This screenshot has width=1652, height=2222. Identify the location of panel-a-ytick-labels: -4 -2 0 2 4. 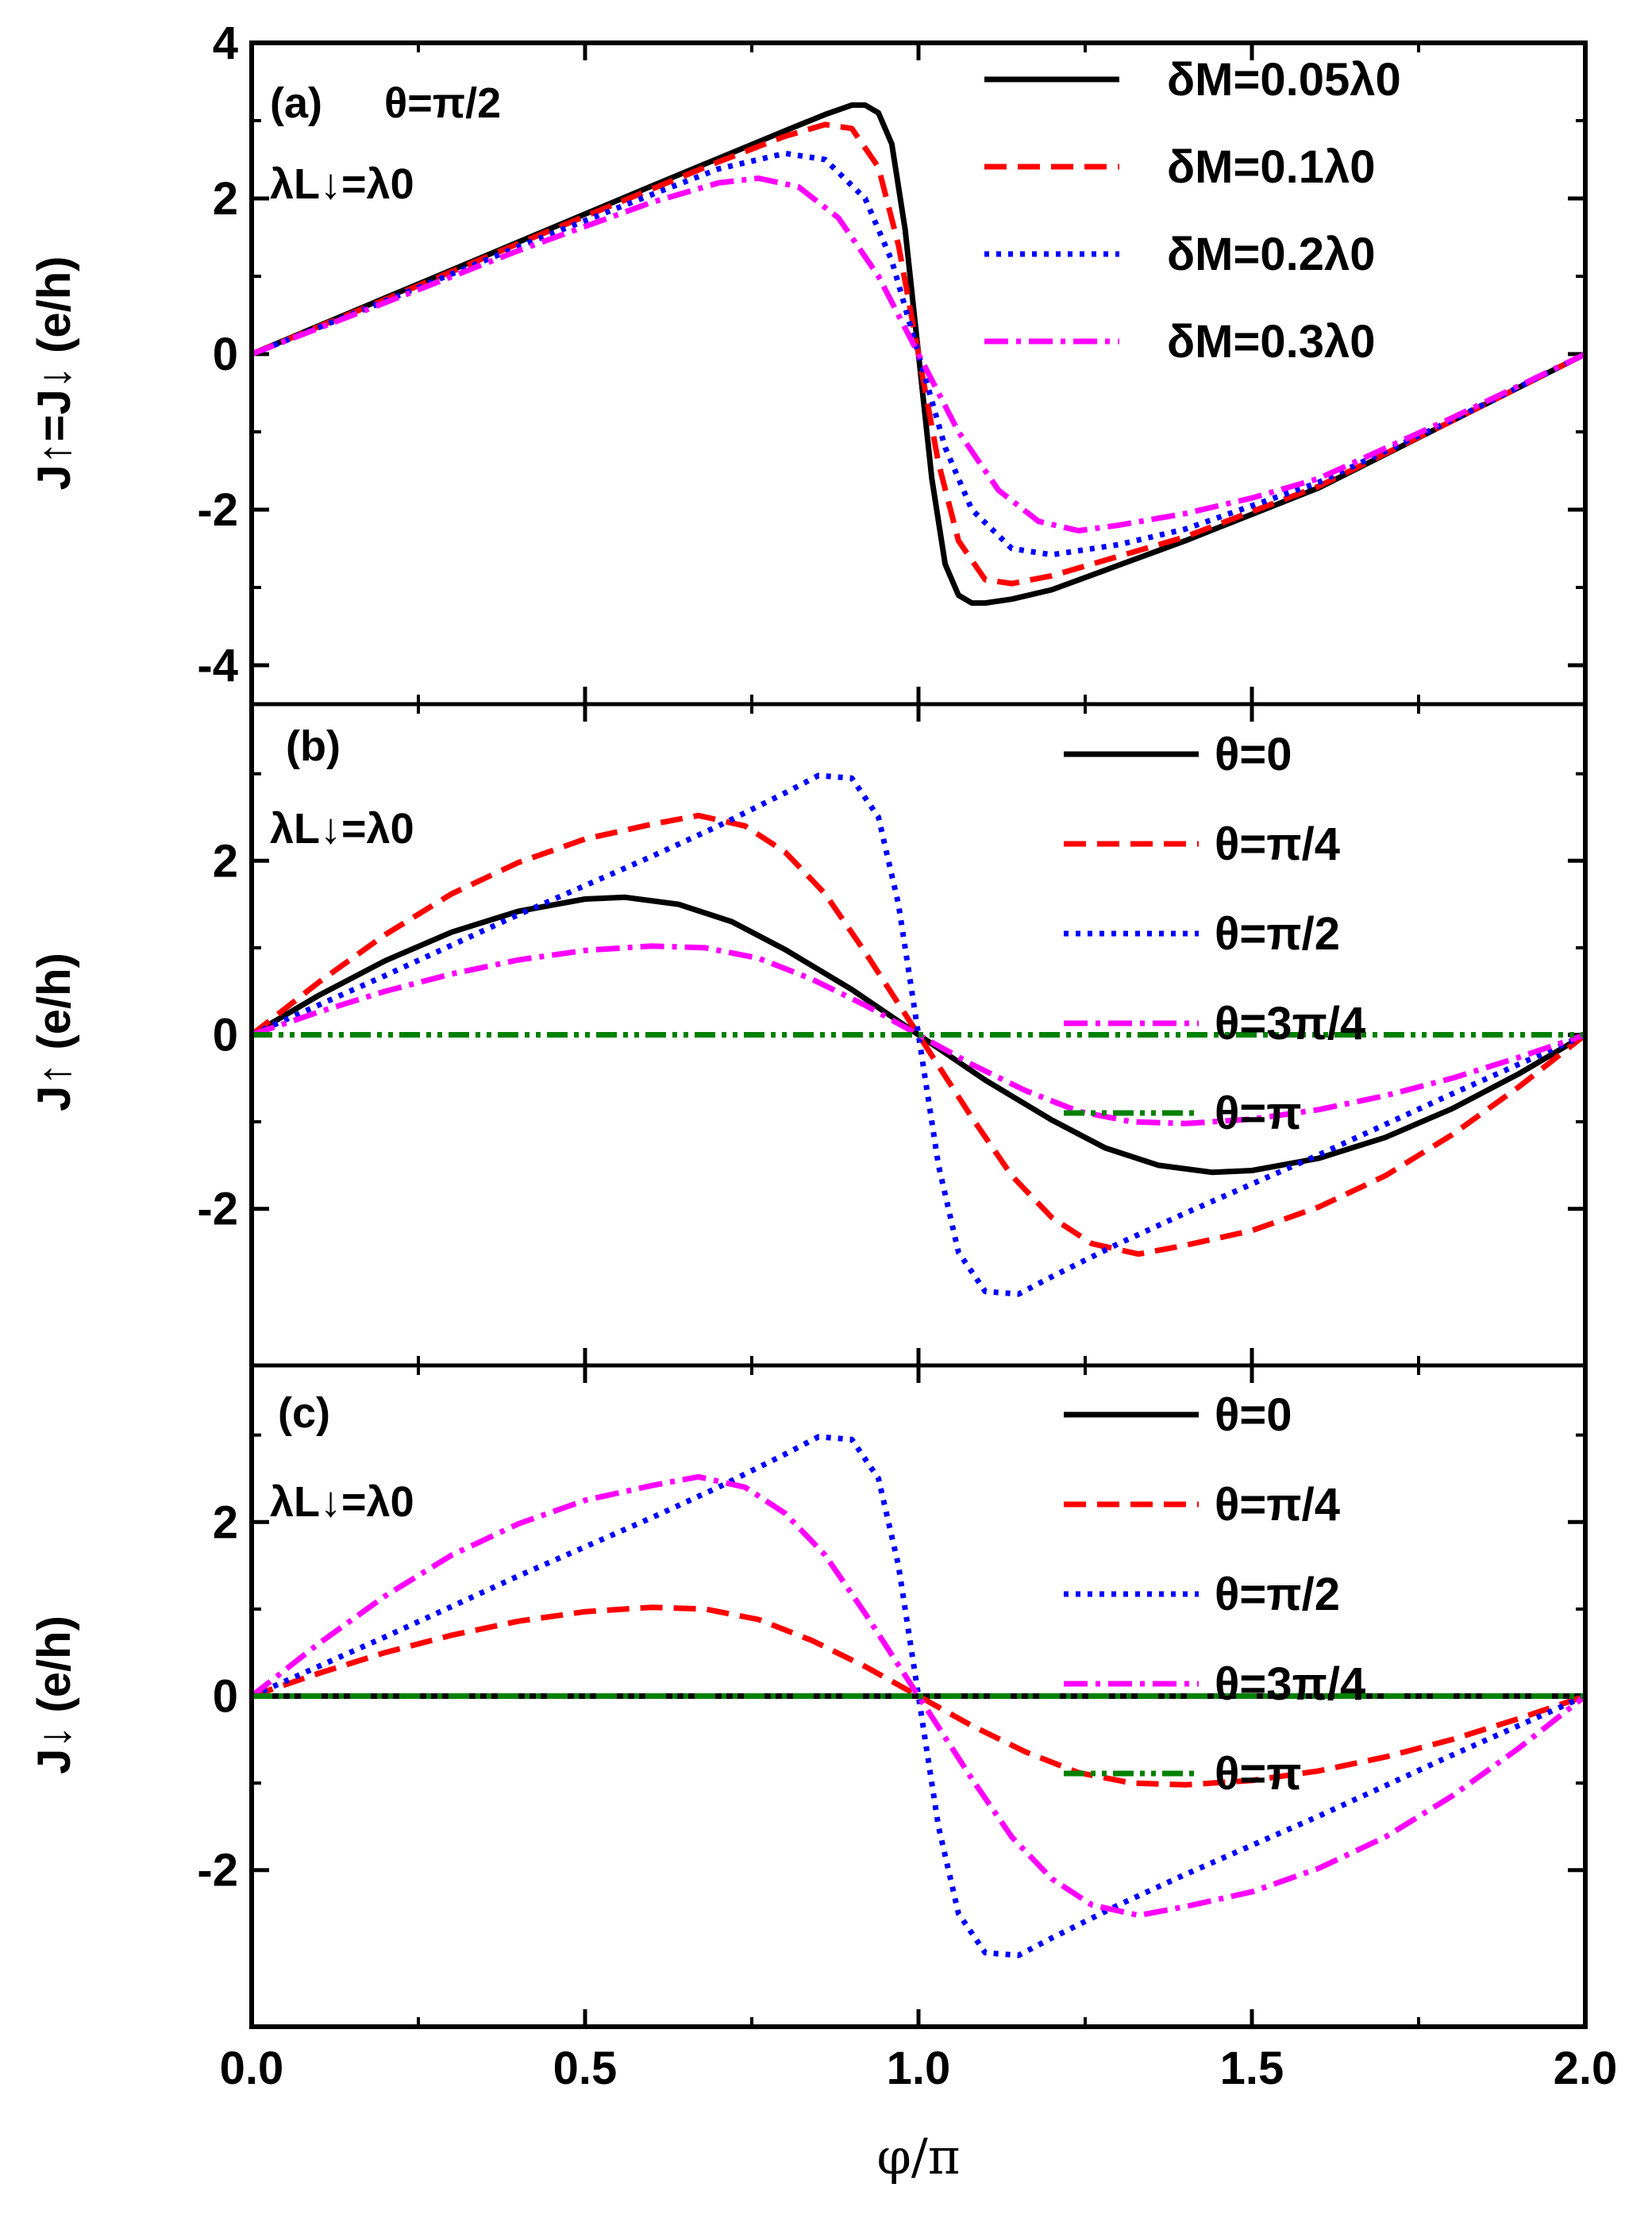
(218, 354).